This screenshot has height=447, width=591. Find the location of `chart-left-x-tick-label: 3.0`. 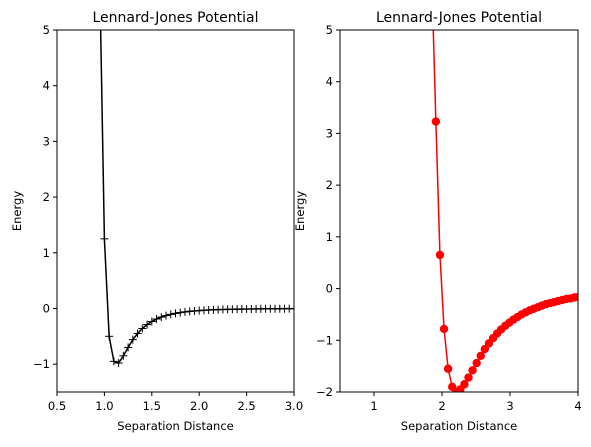

chart-left-x-tick-label: 3.0 is located at coordinates (294, 406).